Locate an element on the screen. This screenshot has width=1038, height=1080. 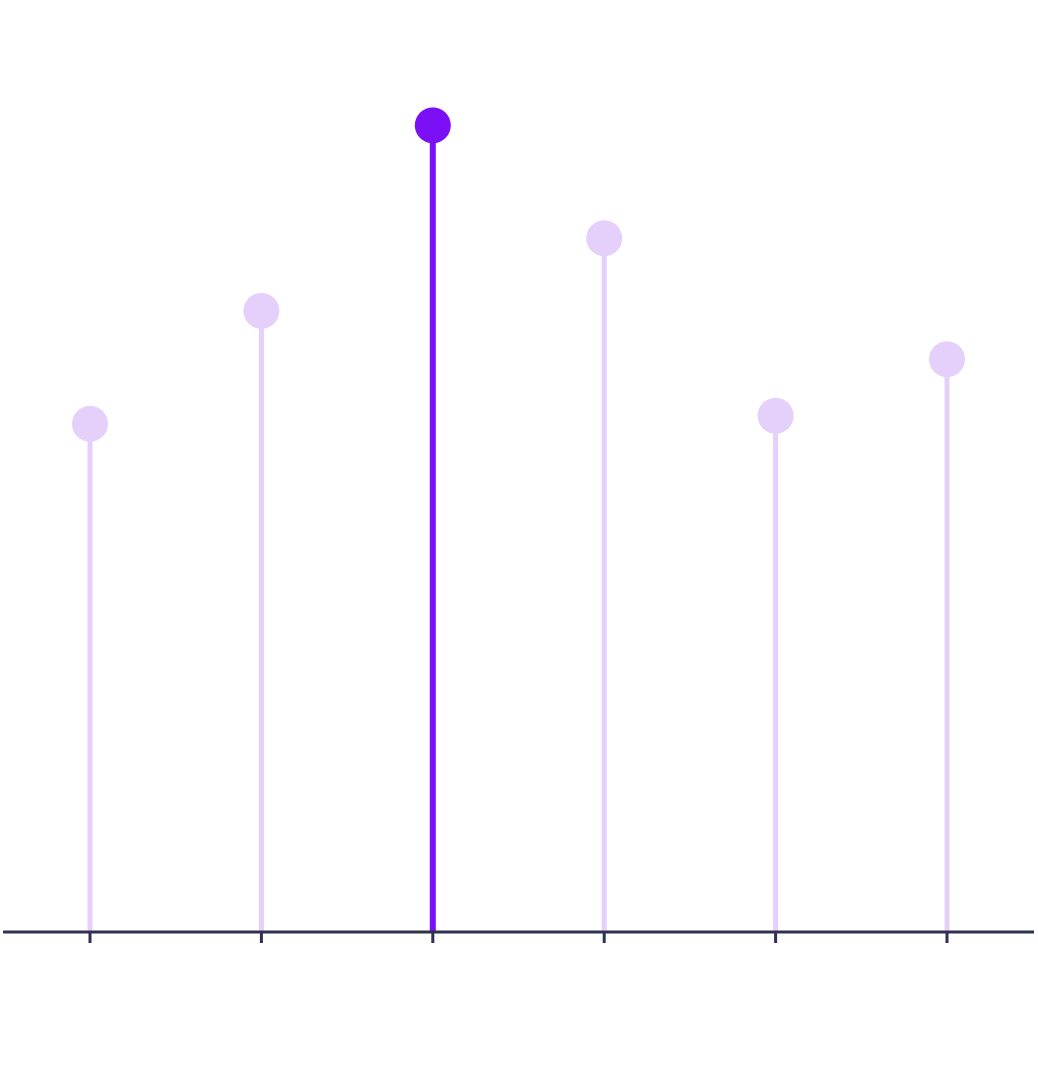
lollipop-head-highlighted is located at coordinates (432, 125).